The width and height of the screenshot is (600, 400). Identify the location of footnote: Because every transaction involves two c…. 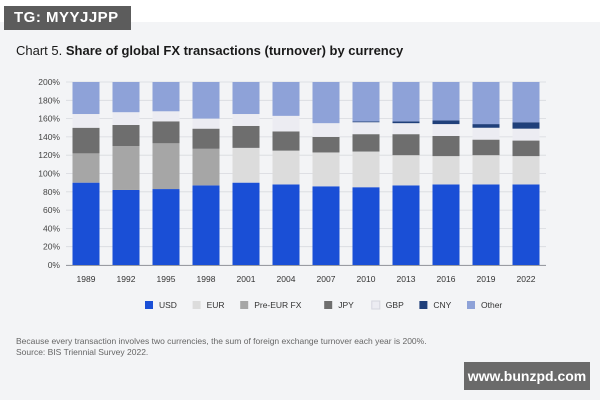
(221, 347).